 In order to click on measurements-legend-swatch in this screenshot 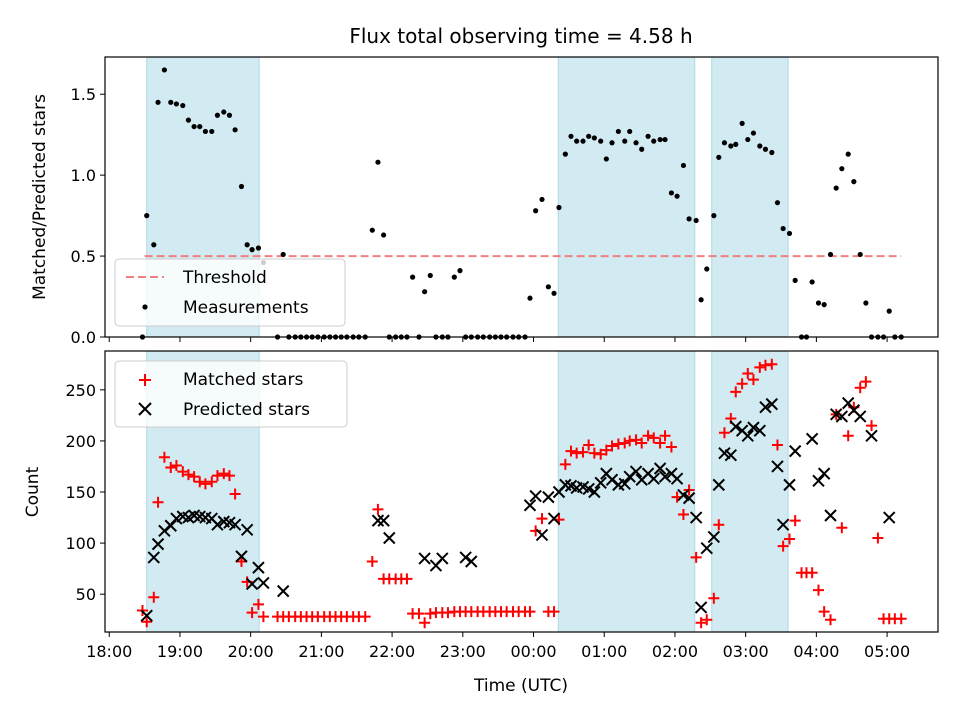, I will do `click(145, 307)`.